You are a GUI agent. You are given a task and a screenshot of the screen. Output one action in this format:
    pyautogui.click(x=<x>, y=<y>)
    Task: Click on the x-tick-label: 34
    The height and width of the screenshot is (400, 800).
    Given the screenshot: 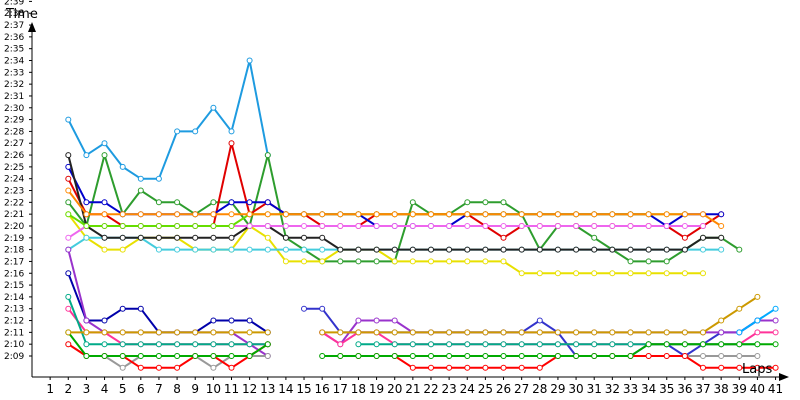 What is the action you would take?
    pyautogui.click(x=648, y=389)
    